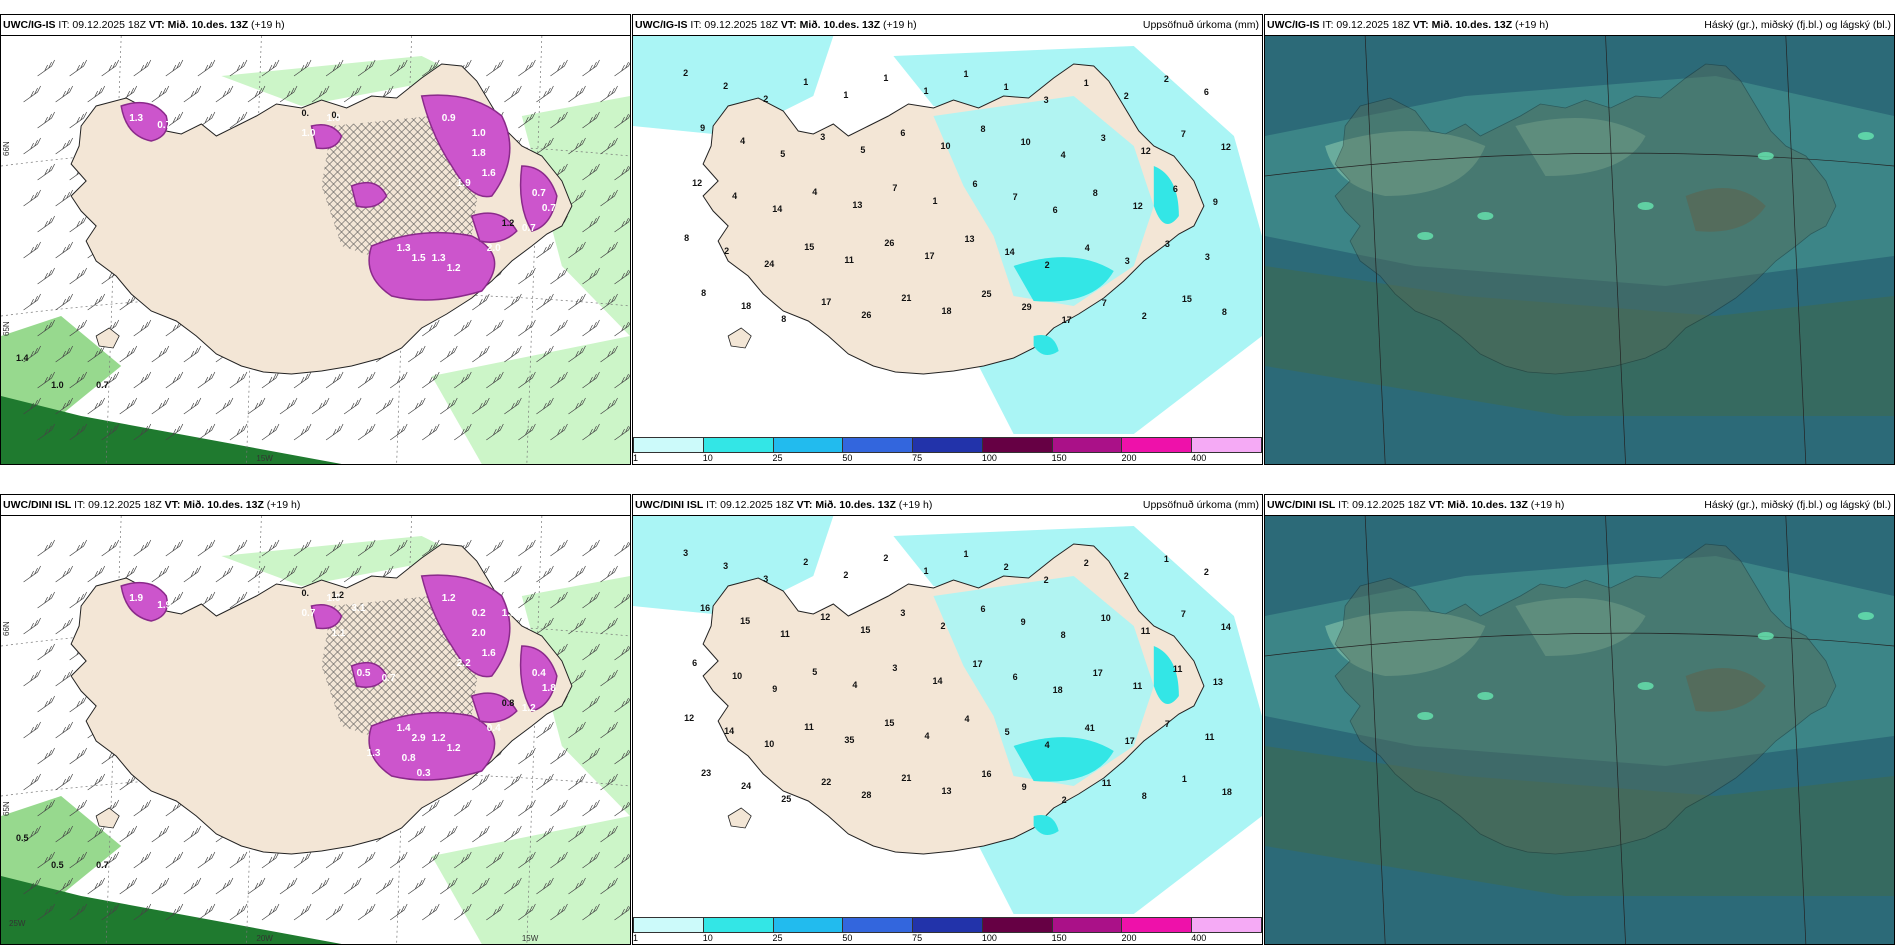  What do you see at coordinates (1166, 559) in the screenshot?
I see `precip-value-label: 1` at bounding box center [1166, 559].